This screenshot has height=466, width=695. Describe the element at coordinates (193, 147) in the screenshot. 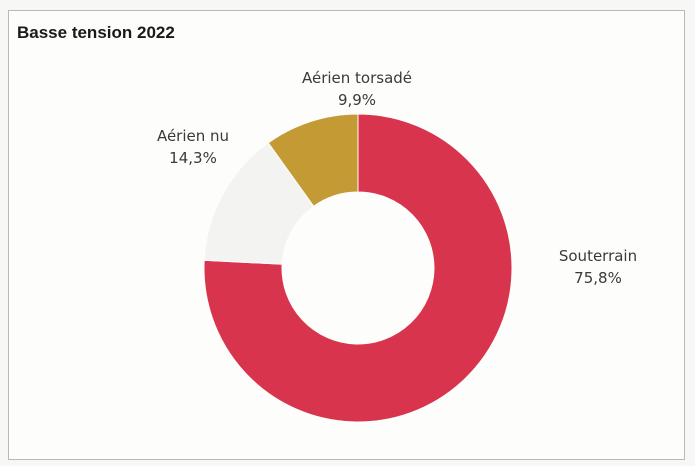

I see `slice-label-a-rien-nu: Aérien nu 14,3%` at that location.